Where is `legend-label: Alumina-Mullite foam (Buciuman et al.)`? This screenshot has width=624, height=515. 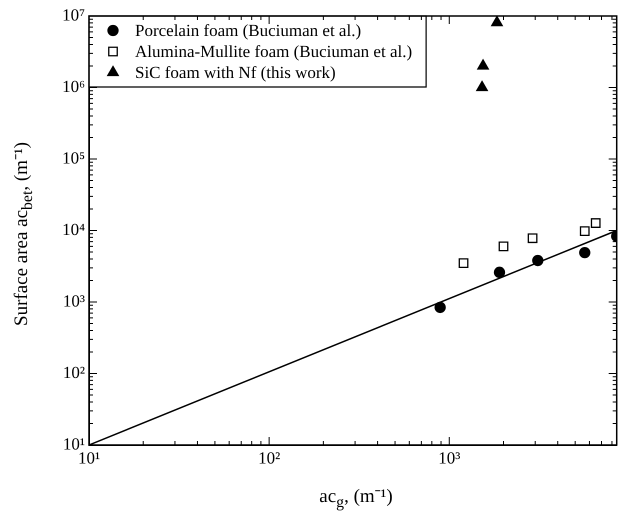
legend-label: Alumina-Mullite foam (Buciuman et al.) is located at coordinates (273, 51).